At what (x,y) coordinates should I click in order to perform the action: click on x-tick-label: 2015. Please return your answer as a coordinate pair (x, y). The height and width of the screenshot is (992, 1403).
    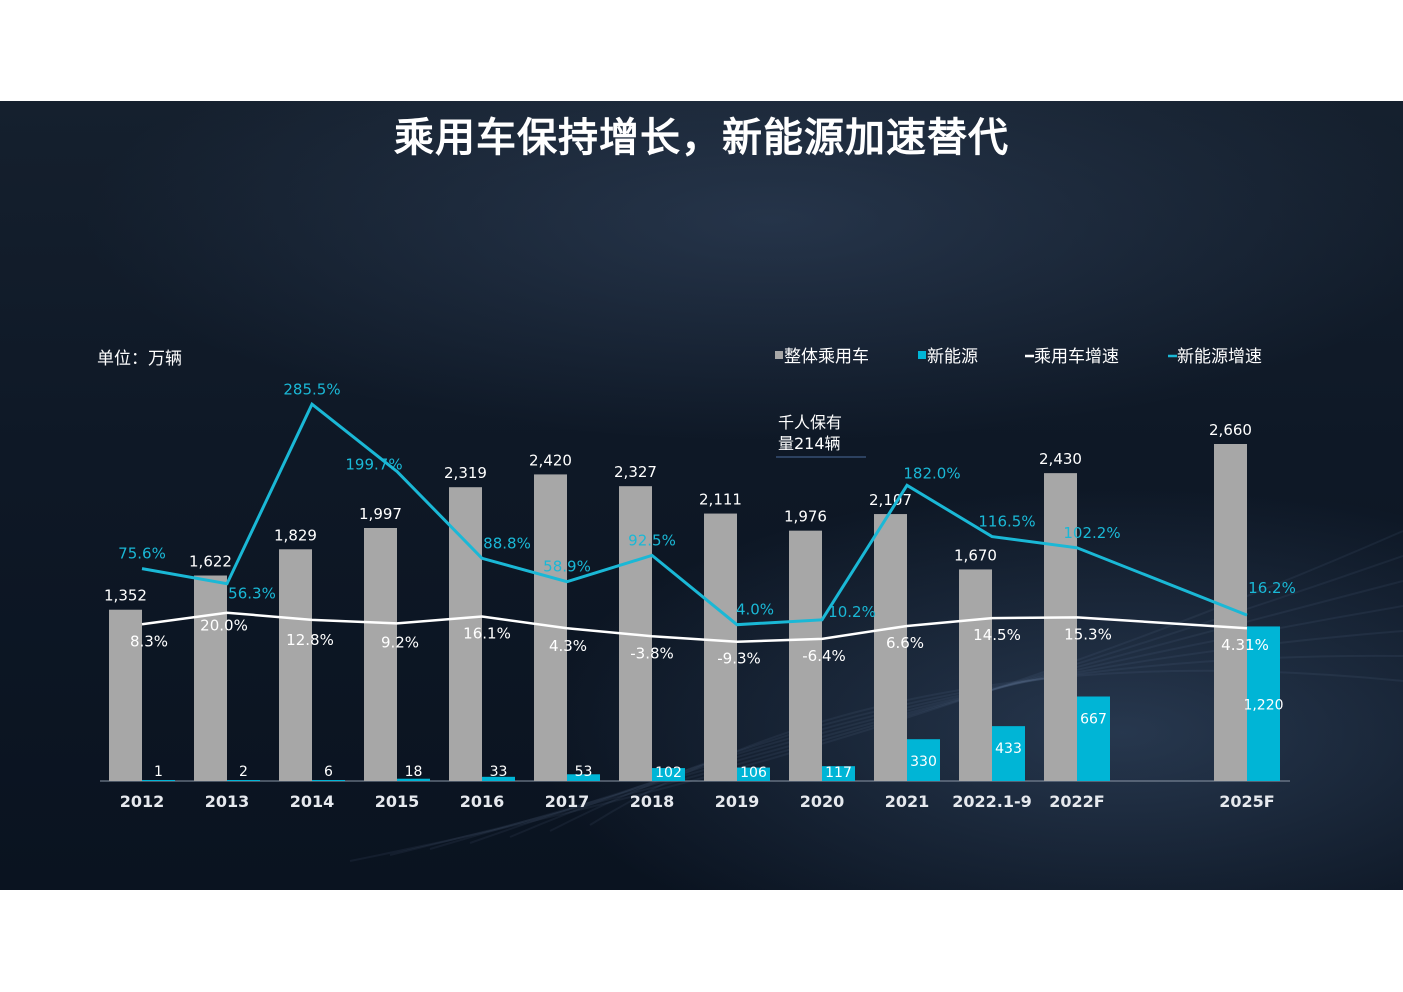
    Looking at the image, I should click on (397, 801).